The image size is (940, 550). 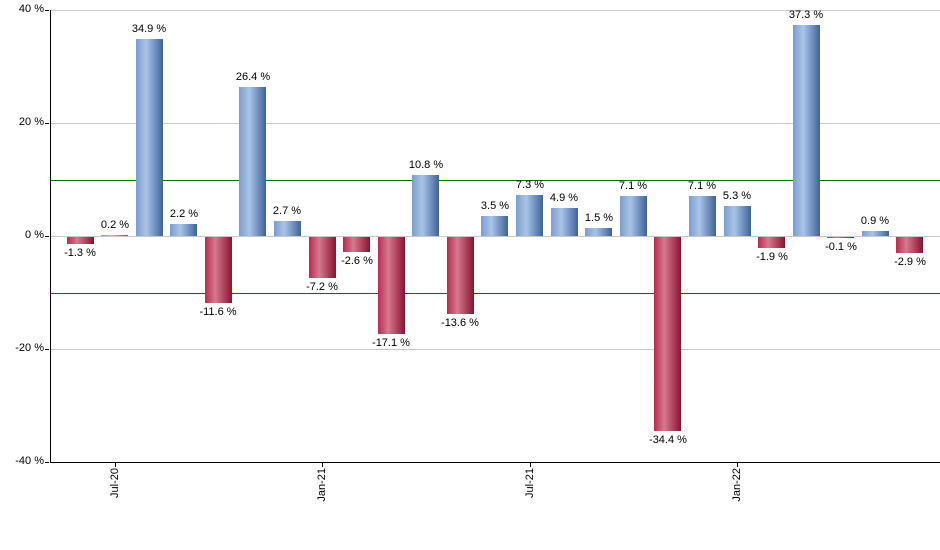 What do you see at coordinates (115, 483) in the screenshot?
I see `x-tick-label-text: Jul-20` at bounding box center [115, 483].